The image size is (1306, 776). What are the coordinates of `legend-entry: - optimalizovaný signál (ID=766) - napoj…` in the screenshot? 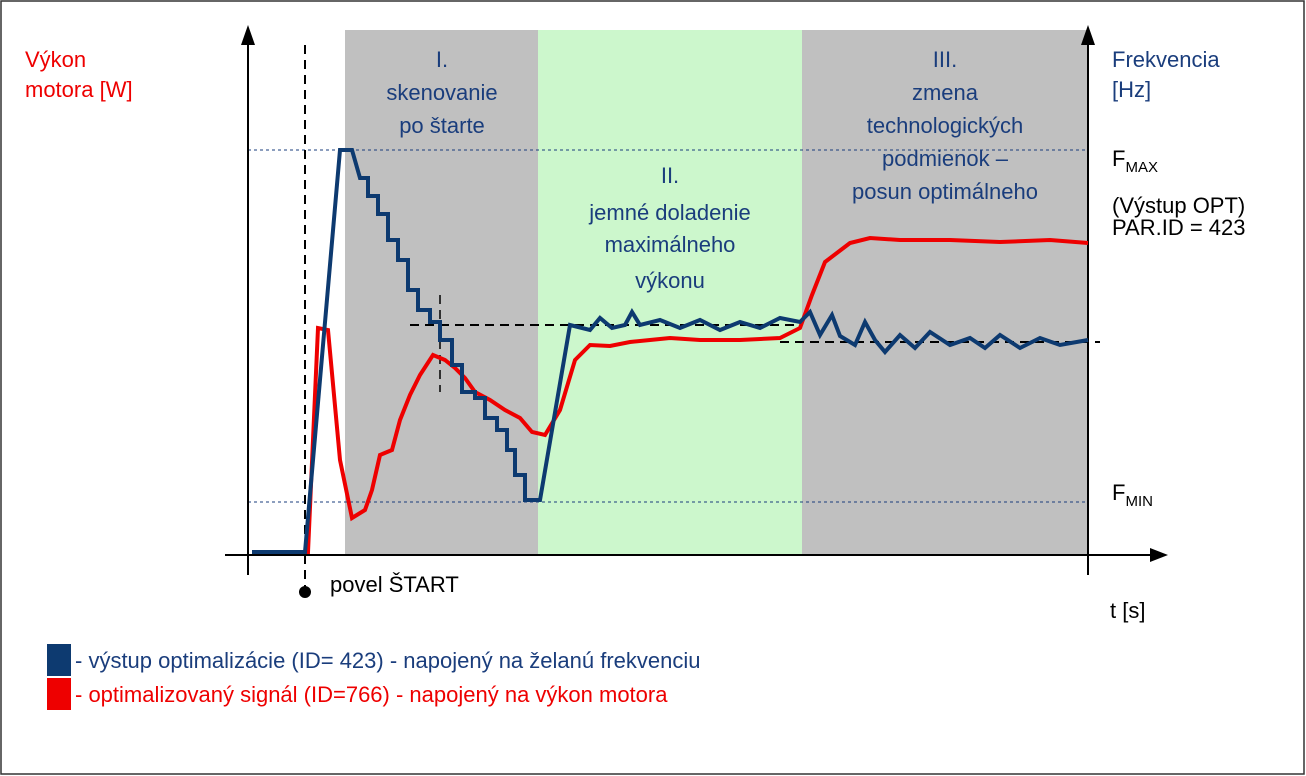 It's located at (371, 694).